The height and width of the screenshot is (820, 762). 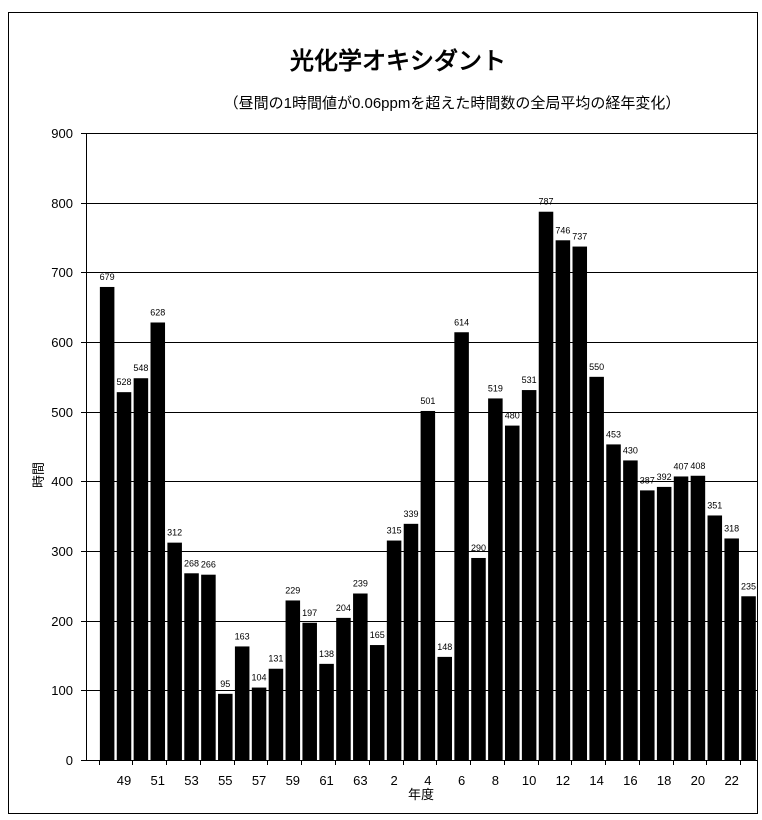 What do you see at coordinates (158, 780) in the screenshot?
I see `x-tick-label: 51` at bounding box center [158, 780].